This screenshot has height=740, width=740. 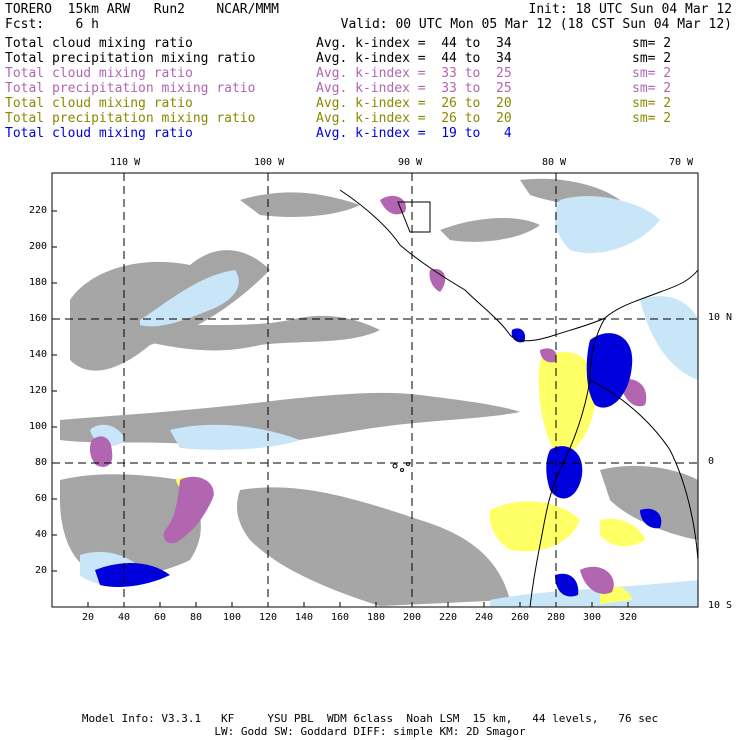 I want to click on x-tick-label: 260, so click(x=520, y=617).